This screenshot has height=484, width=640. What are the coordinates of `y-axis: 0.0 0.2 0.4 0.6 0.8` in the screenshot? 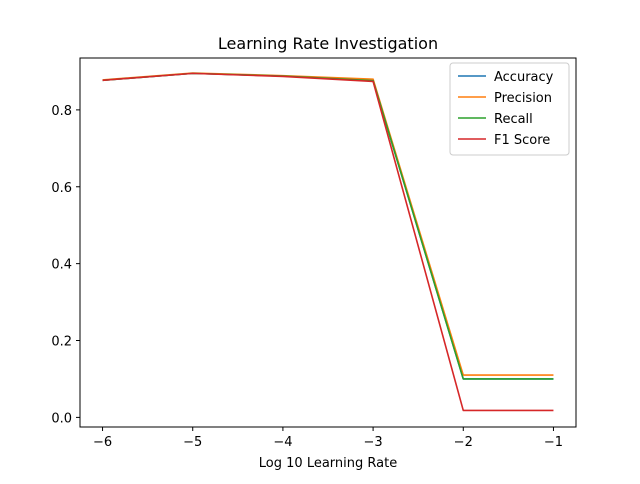 It's located at (65, 265).